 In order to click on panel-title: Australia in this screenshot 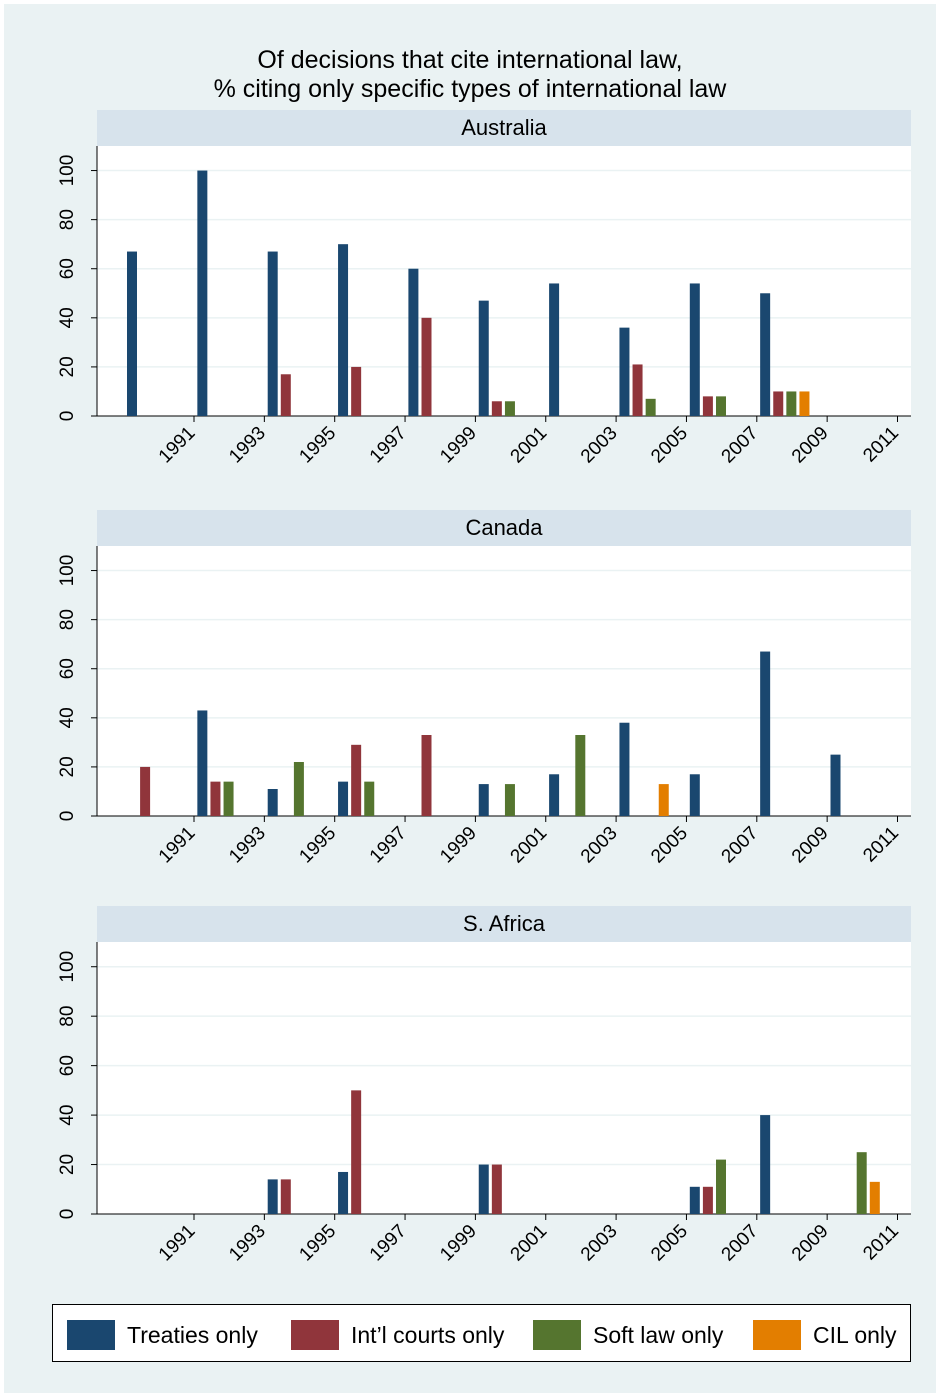, I will do `click(504, 127)`.